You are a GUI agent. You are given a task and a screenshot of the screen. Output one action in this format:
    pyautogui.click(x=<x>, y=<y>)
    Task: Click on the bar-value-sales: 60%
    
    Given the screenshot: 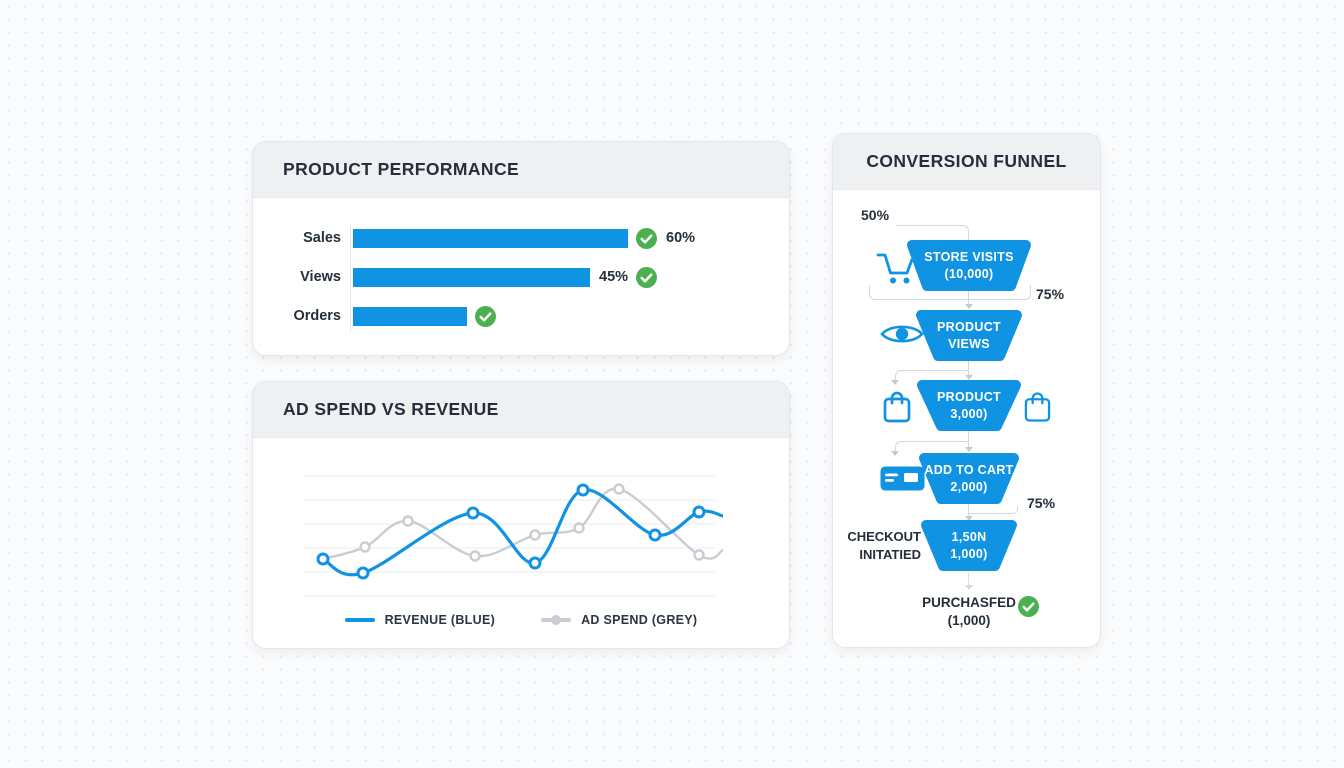 What is the action you would take?
    pyautogui.click(x=681, y=238)
    